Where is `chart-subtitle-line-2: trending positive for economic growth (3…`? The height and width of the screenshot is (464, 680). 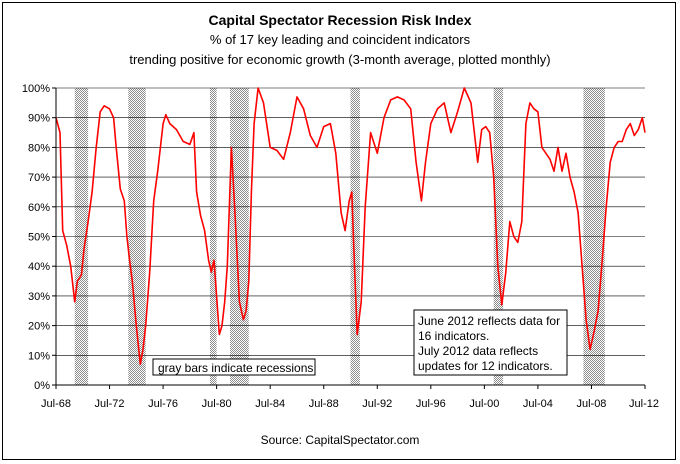 chart-subtitle-line-2: trending positive for economic growth (3… is located at coordinates (340, 59).